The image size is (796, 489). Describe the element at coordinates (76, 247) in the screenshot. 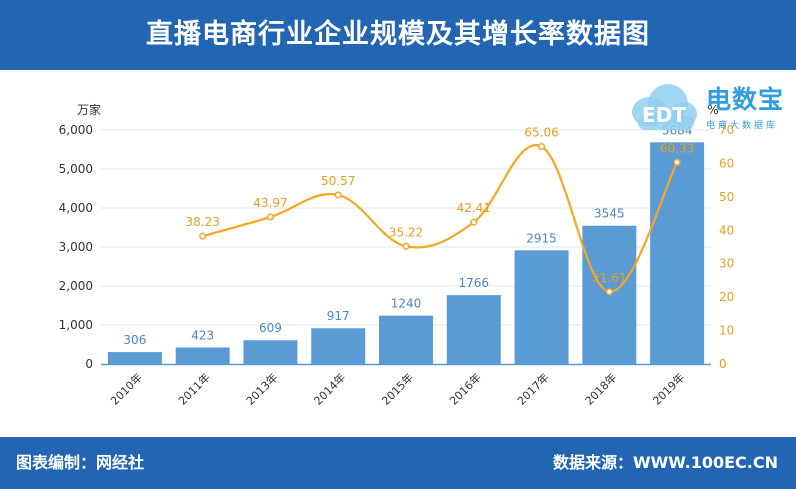

I see `left-axis-tick-label: 3,000` at that location.